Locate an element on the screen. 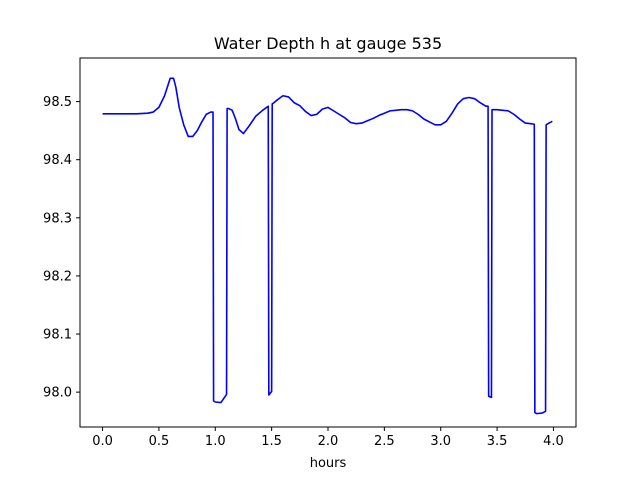 The image size is (640, 480). x-tick-label: 1.5 is located at coordinates (271, 441).